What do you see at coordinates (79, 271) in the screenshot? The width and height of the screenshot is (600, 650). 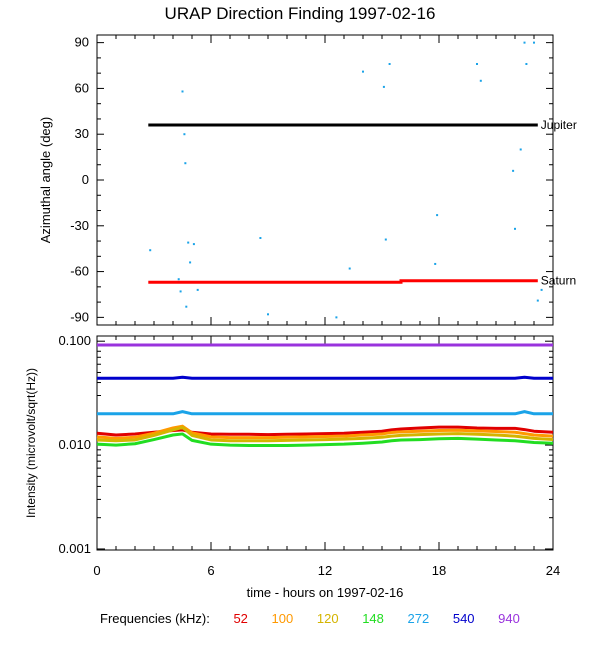 I see `azimuth-ytick-label: -60` at bounding box center [79, 271].